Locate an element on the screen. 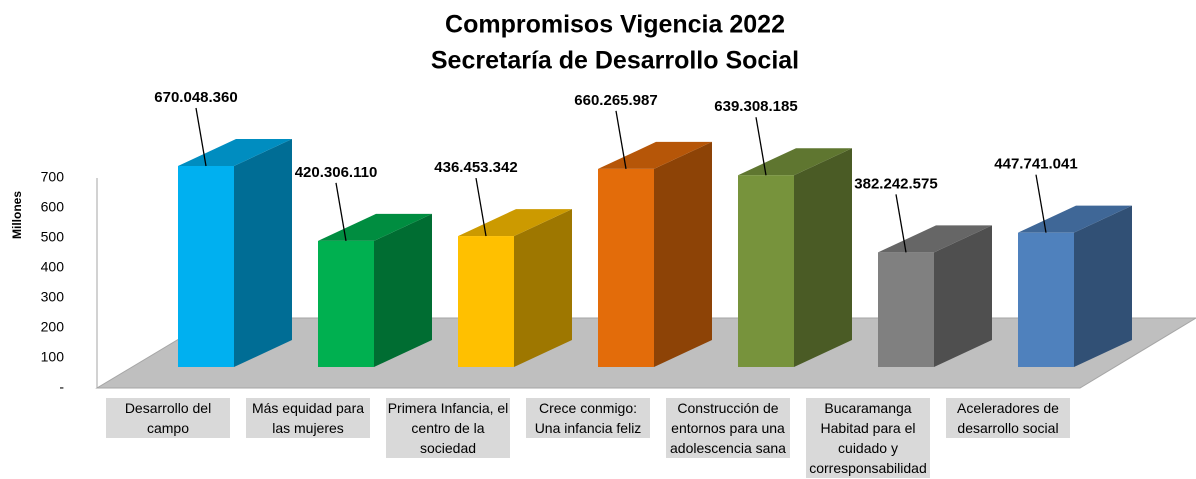 This screenshot has width=1196, height=479. x-tick-label: Más equidad para las mujeres is located at coordinates (308, 418).